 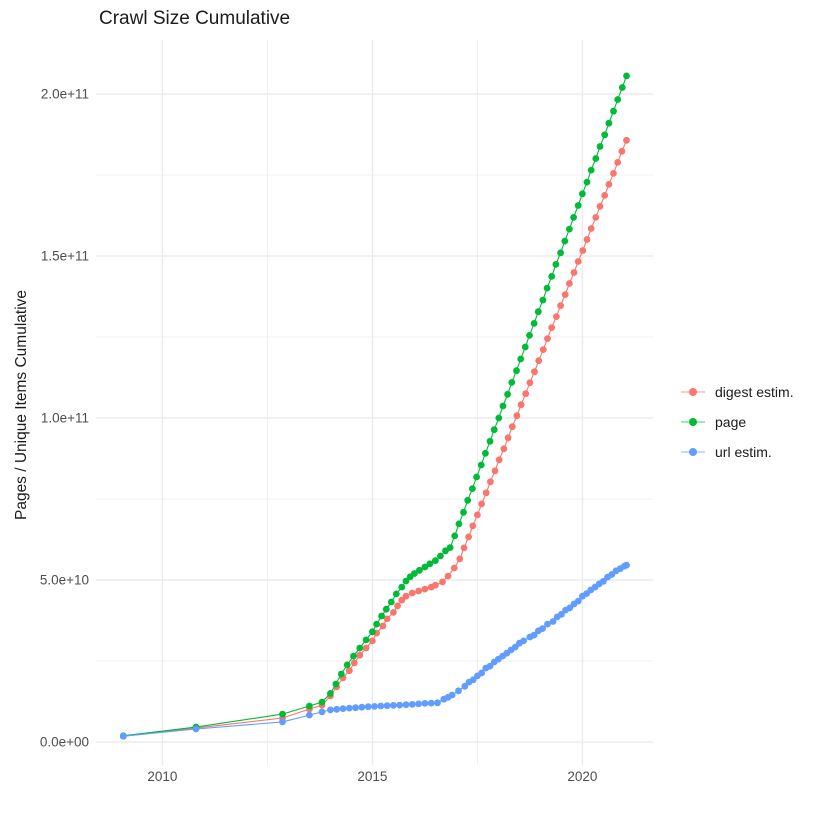 What do you see at coordinates (582, 776) in the screenshot?
I see `x-tick-label: 2020` at bounding box center [582, 776].